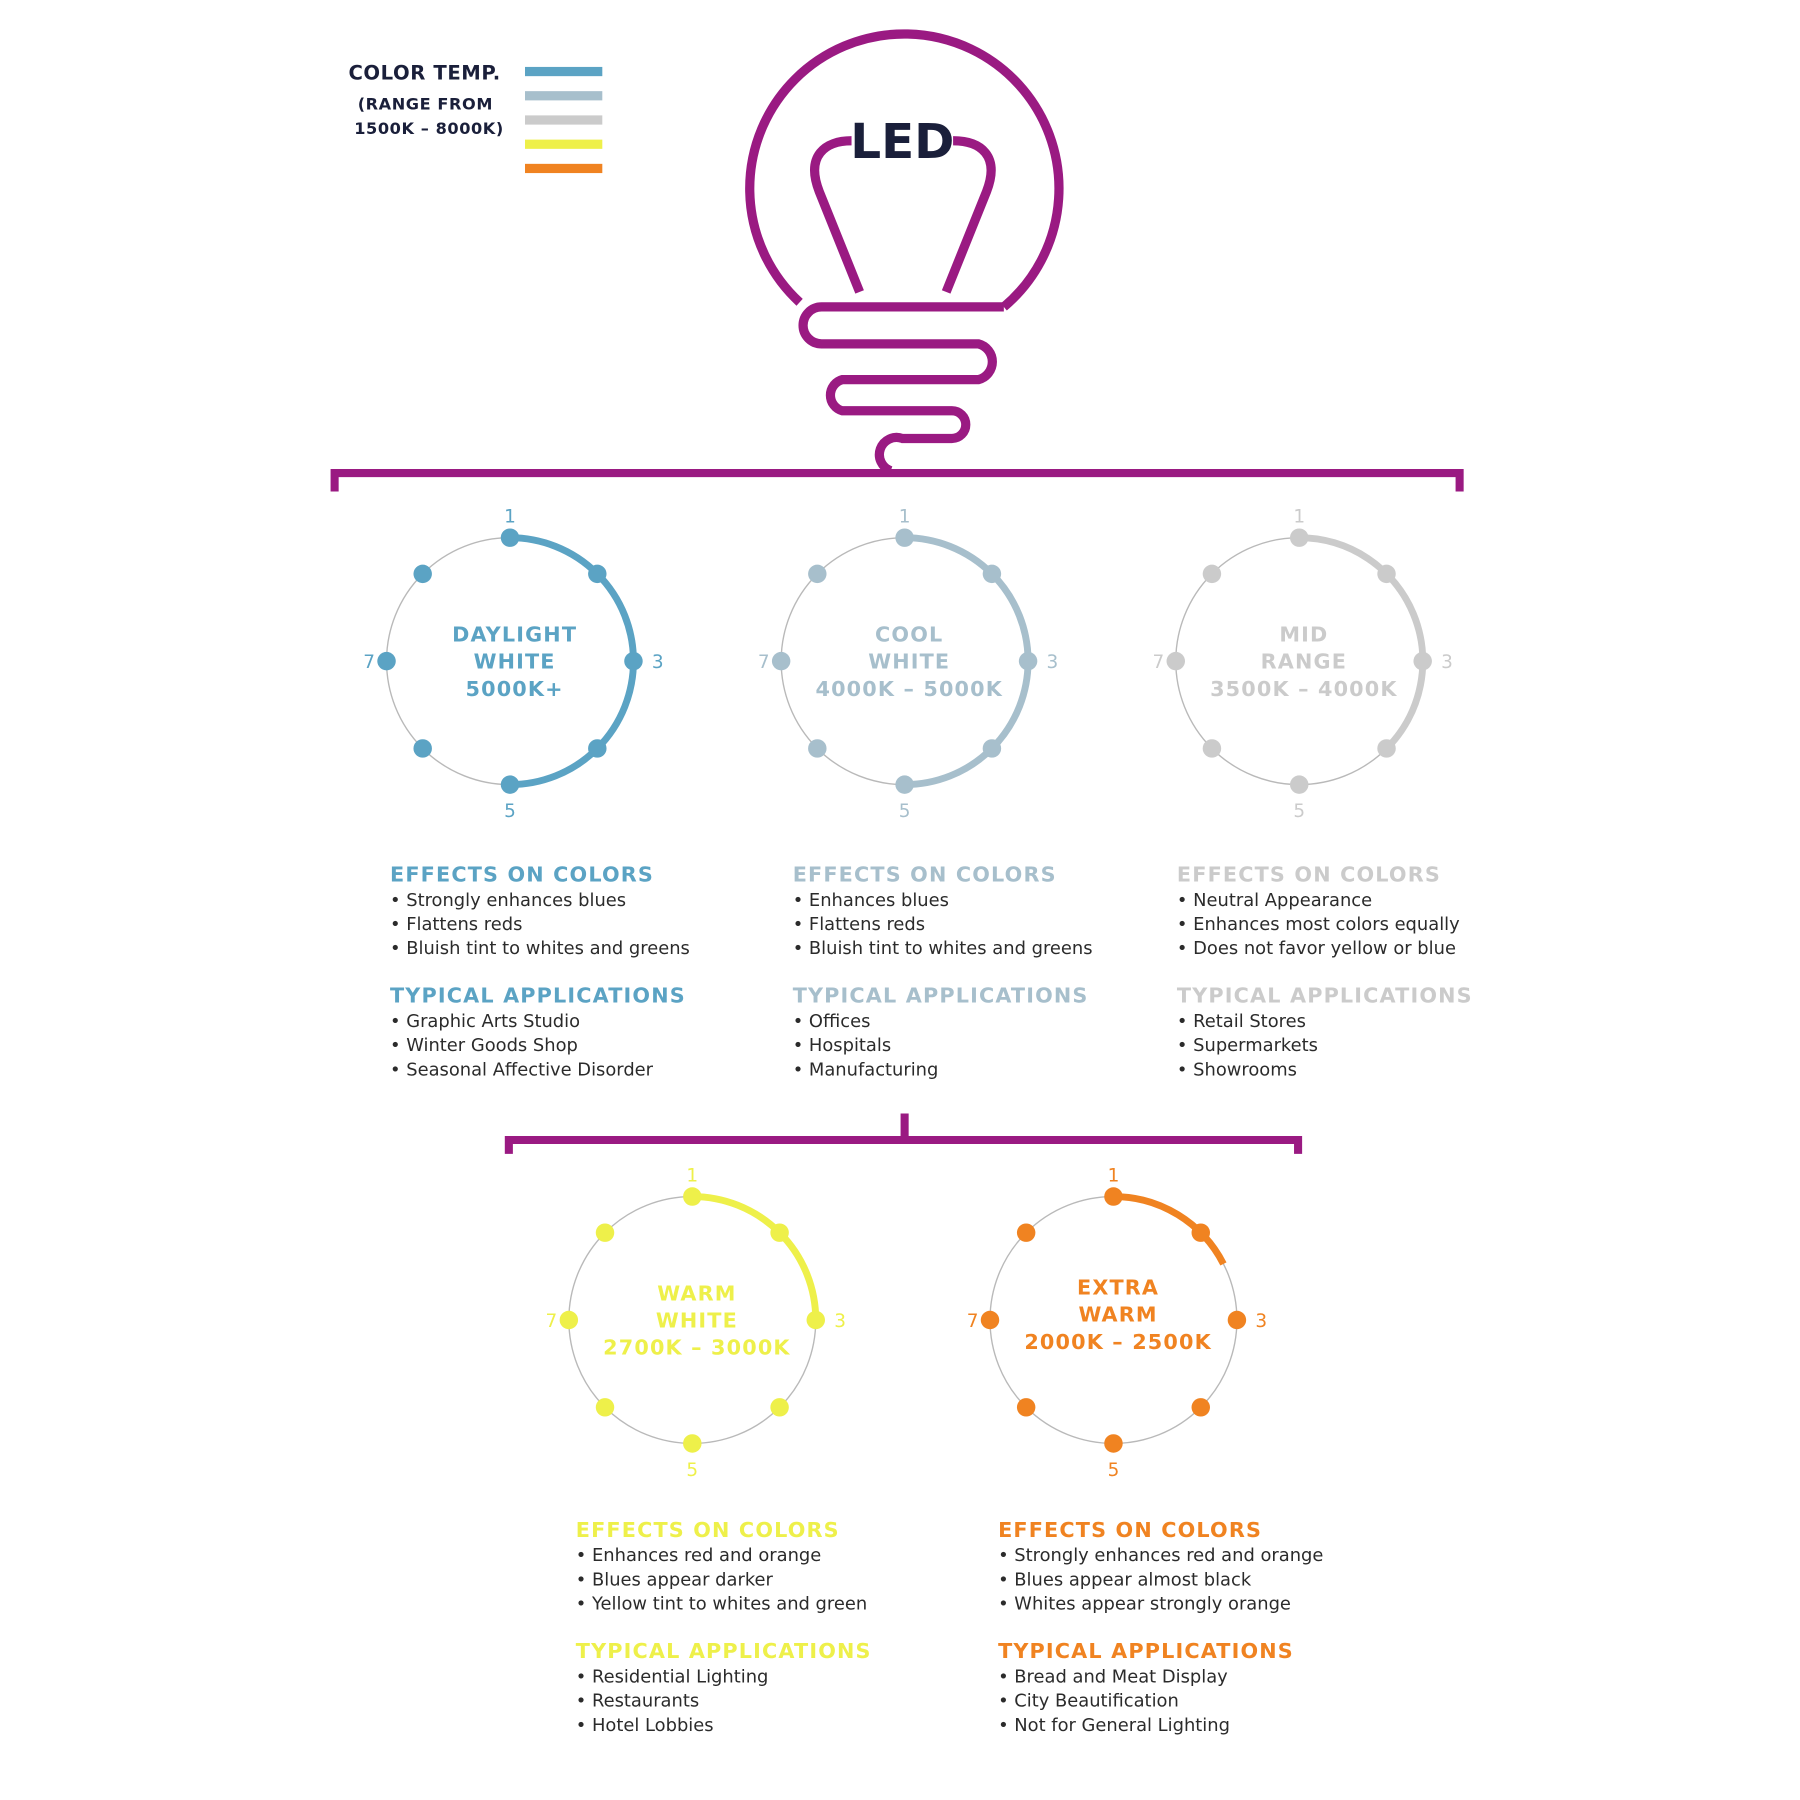  I want to click on application-item: • Hotel Lobbies, so click(645, 1725).